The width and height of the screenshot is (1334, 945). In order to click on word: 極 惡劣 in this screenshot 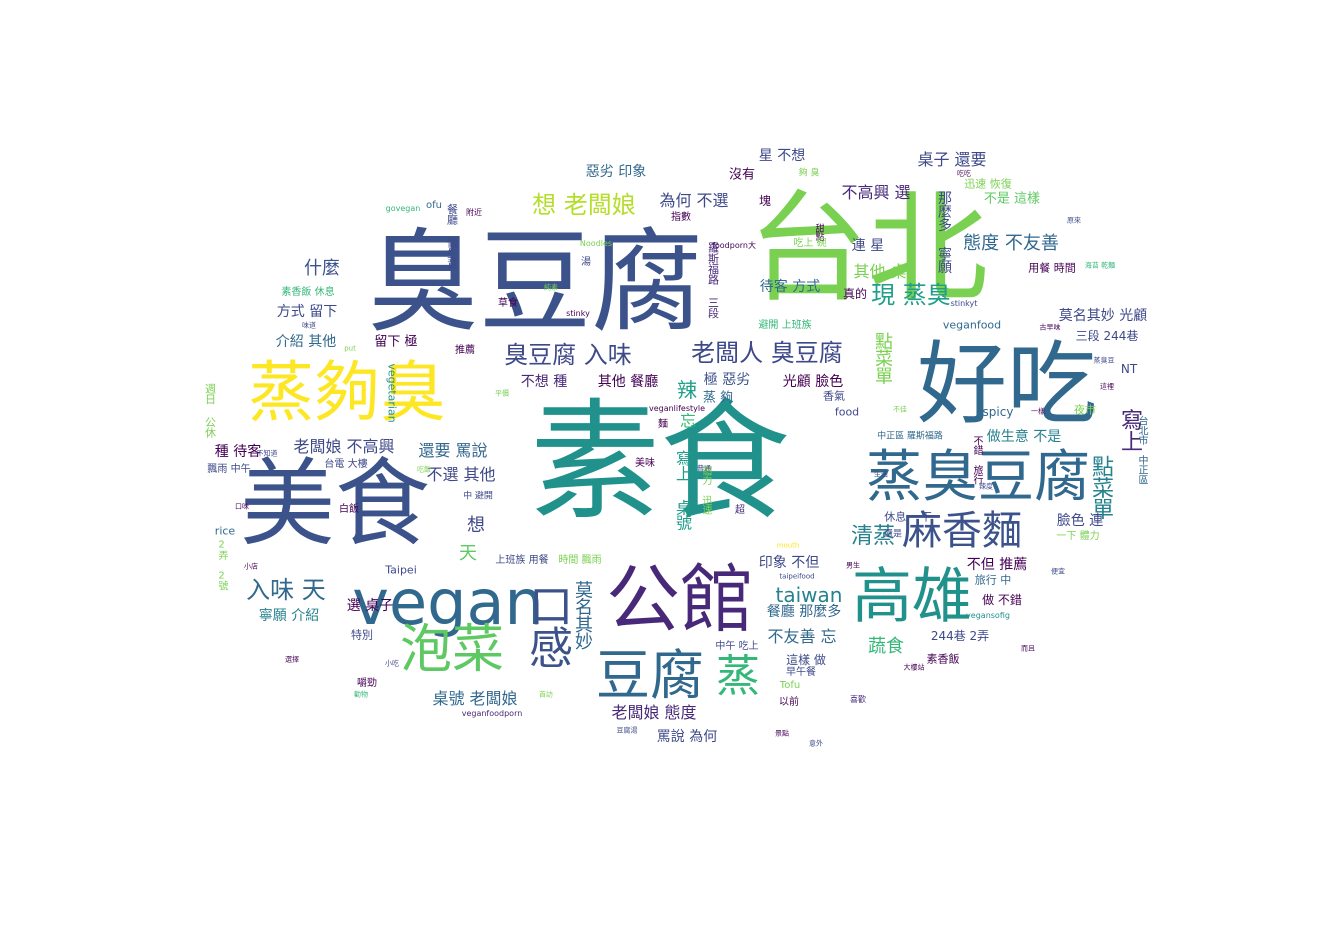, I will do `click(727, 380)`.